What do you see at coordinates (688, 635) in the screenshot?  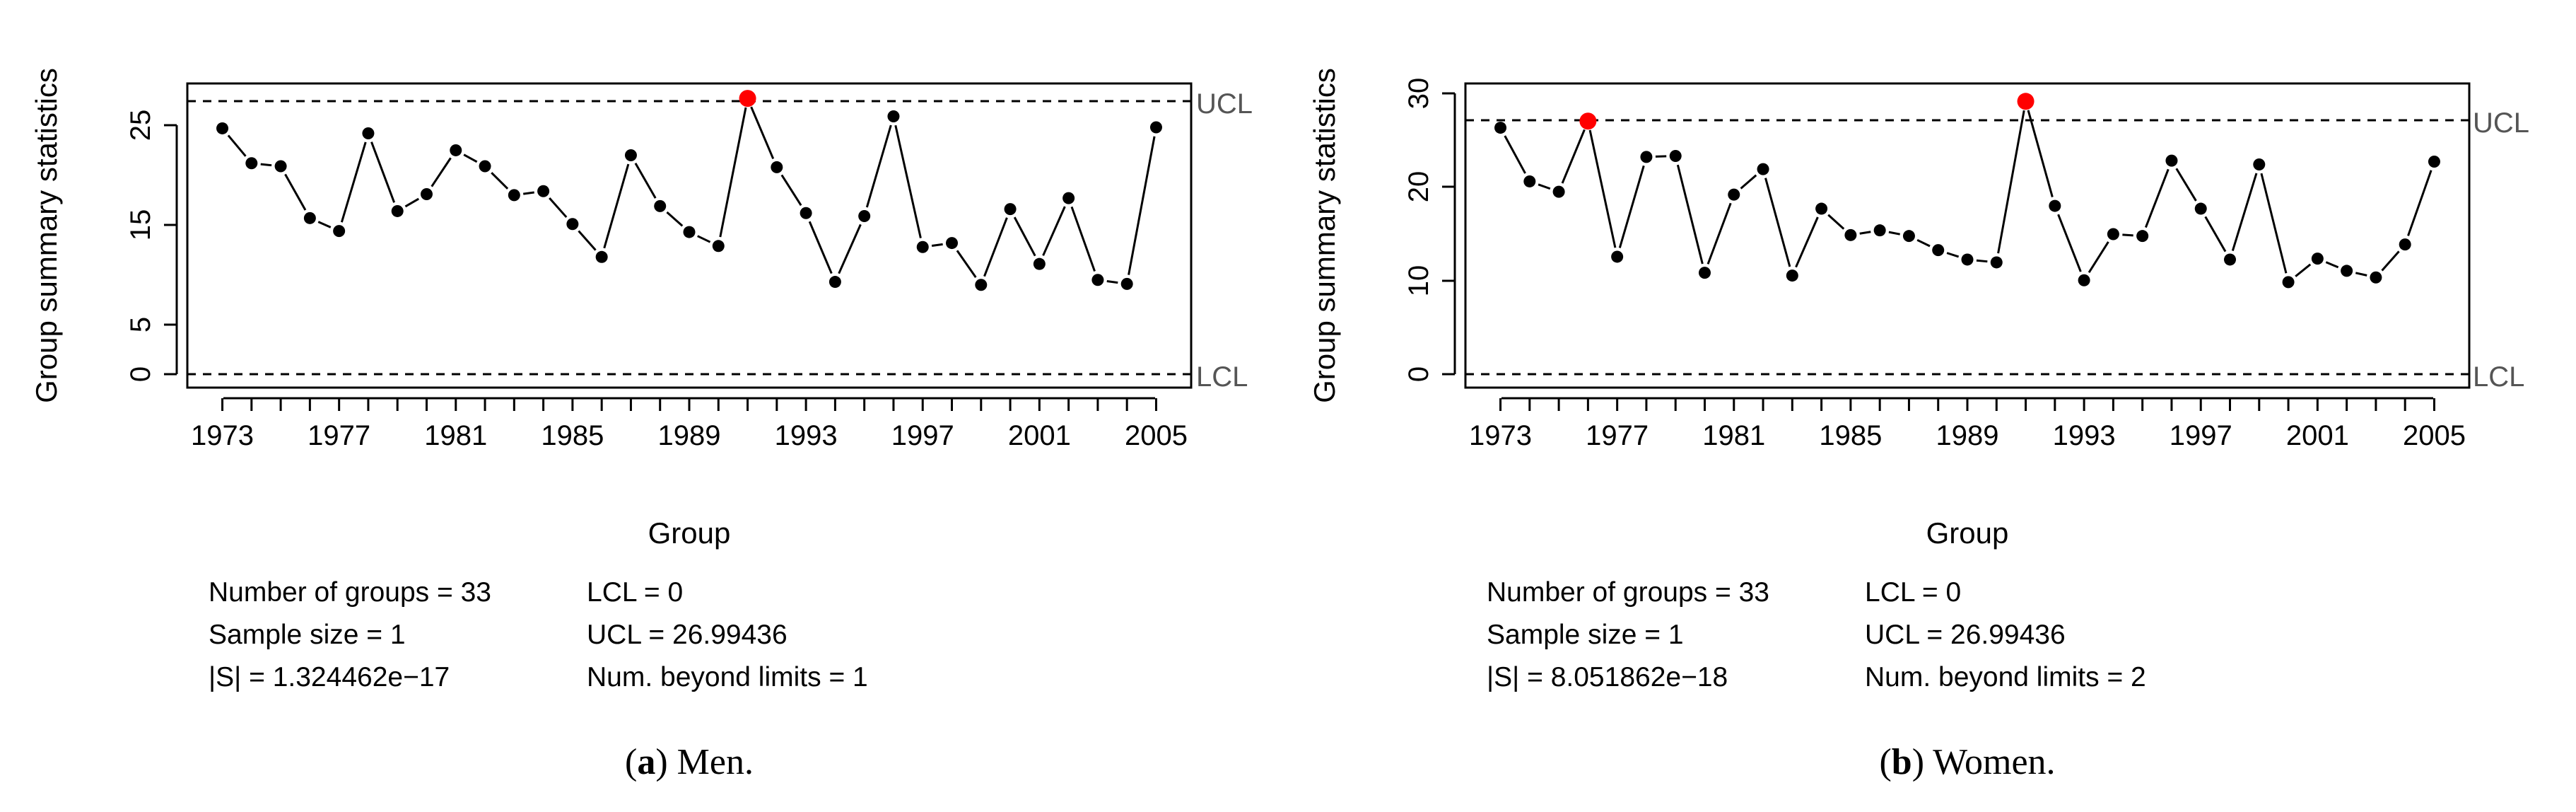 I see `stat-ucl: UCL = 26.99436` at bounding box center [688, 635].